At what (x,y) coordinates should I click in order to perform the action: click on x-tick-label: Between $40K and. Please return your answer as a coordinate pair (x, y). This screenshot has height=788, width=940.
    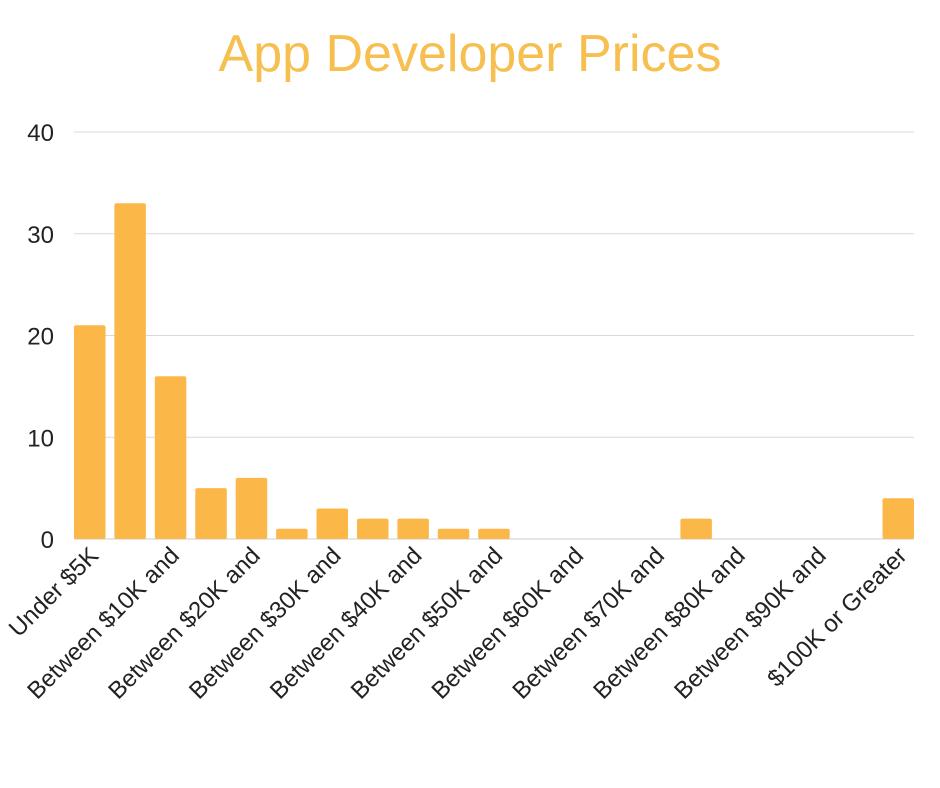
    Looking at the image, I should click on (346, 623).